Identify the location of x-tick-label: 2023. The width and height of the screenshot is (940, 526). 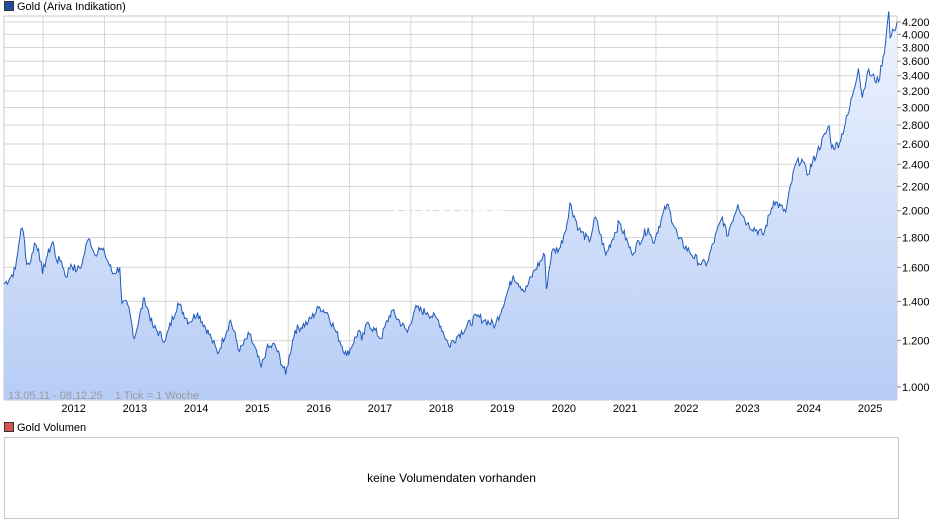
(747, 409).